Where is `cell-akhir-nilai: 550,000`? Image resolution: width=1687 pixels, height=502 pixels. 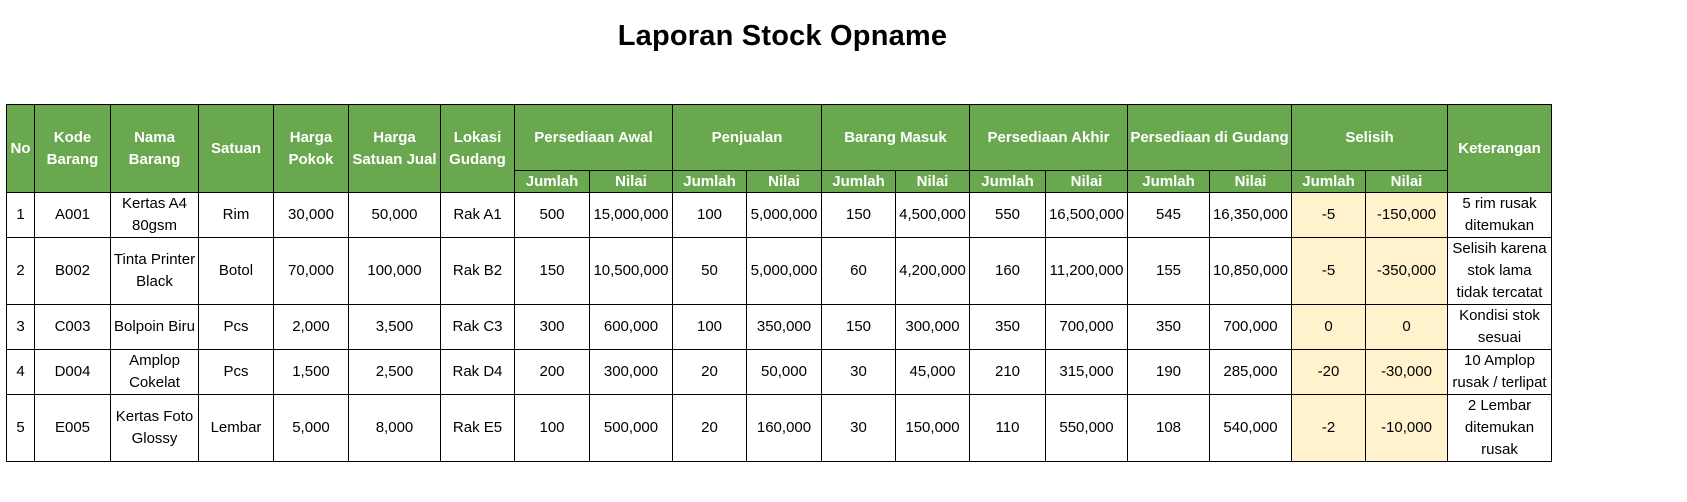
cell-akhir-nilai: 550,000 is located at coordinates (1086, 428).